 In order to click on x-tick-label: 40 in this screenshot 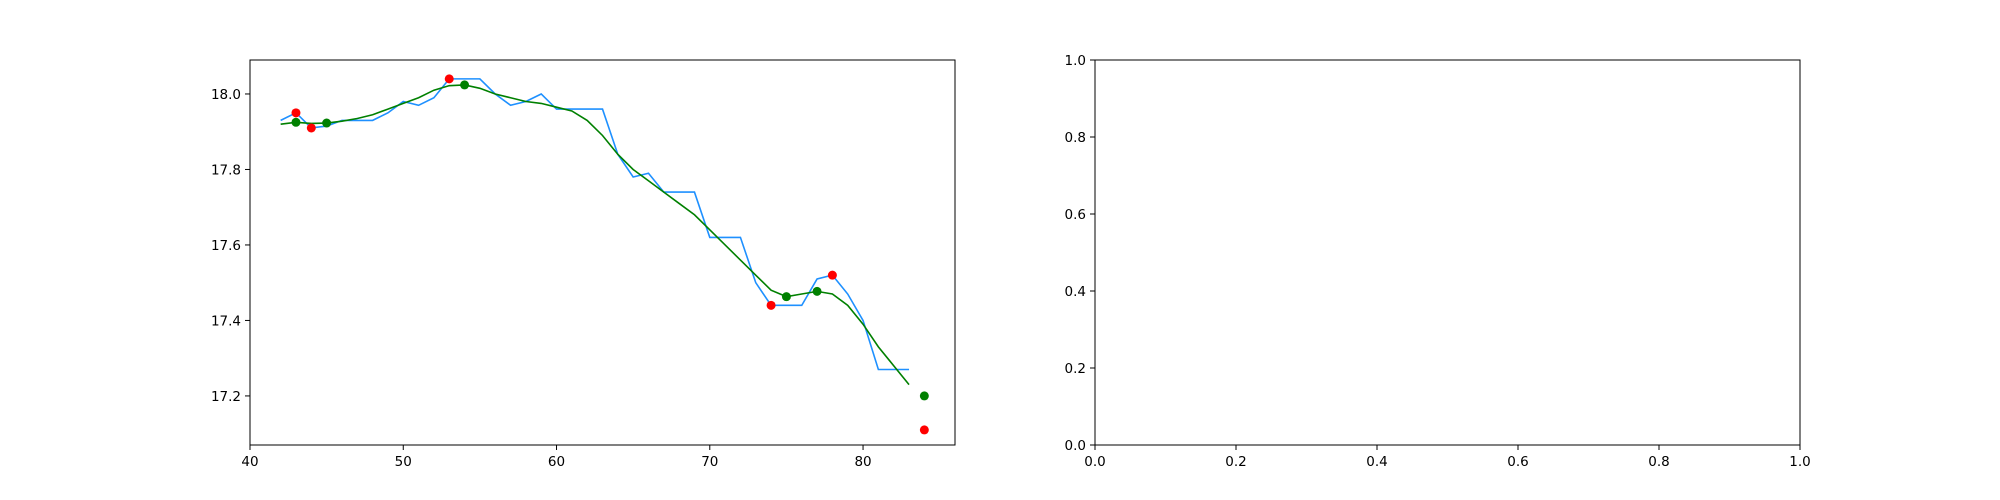, I will do `click(249, 462)`.